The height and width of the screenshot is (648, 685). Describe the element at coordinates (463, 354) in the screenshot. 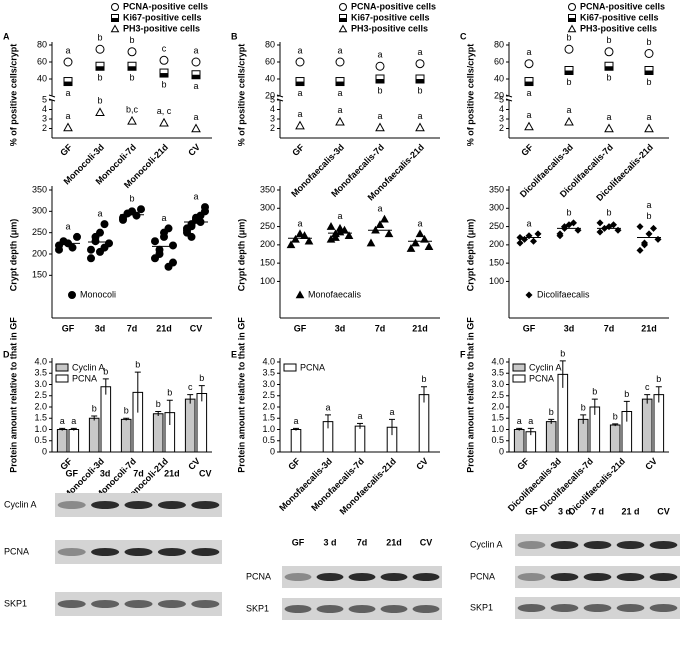

I see `panel-label: F` at that location.